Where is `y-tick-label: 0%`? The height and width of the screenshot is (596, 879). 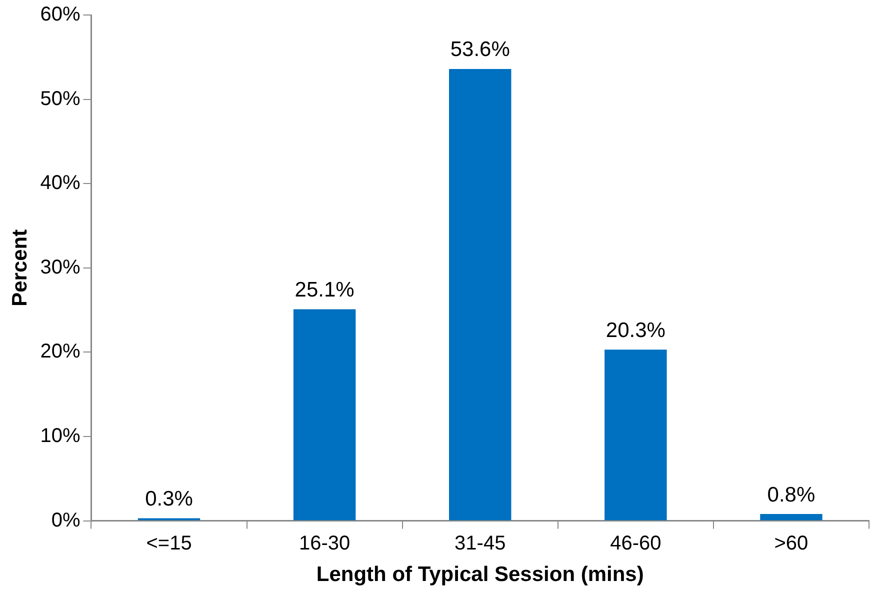 y-tick-label: 0% is located at coordinates (65, 520).